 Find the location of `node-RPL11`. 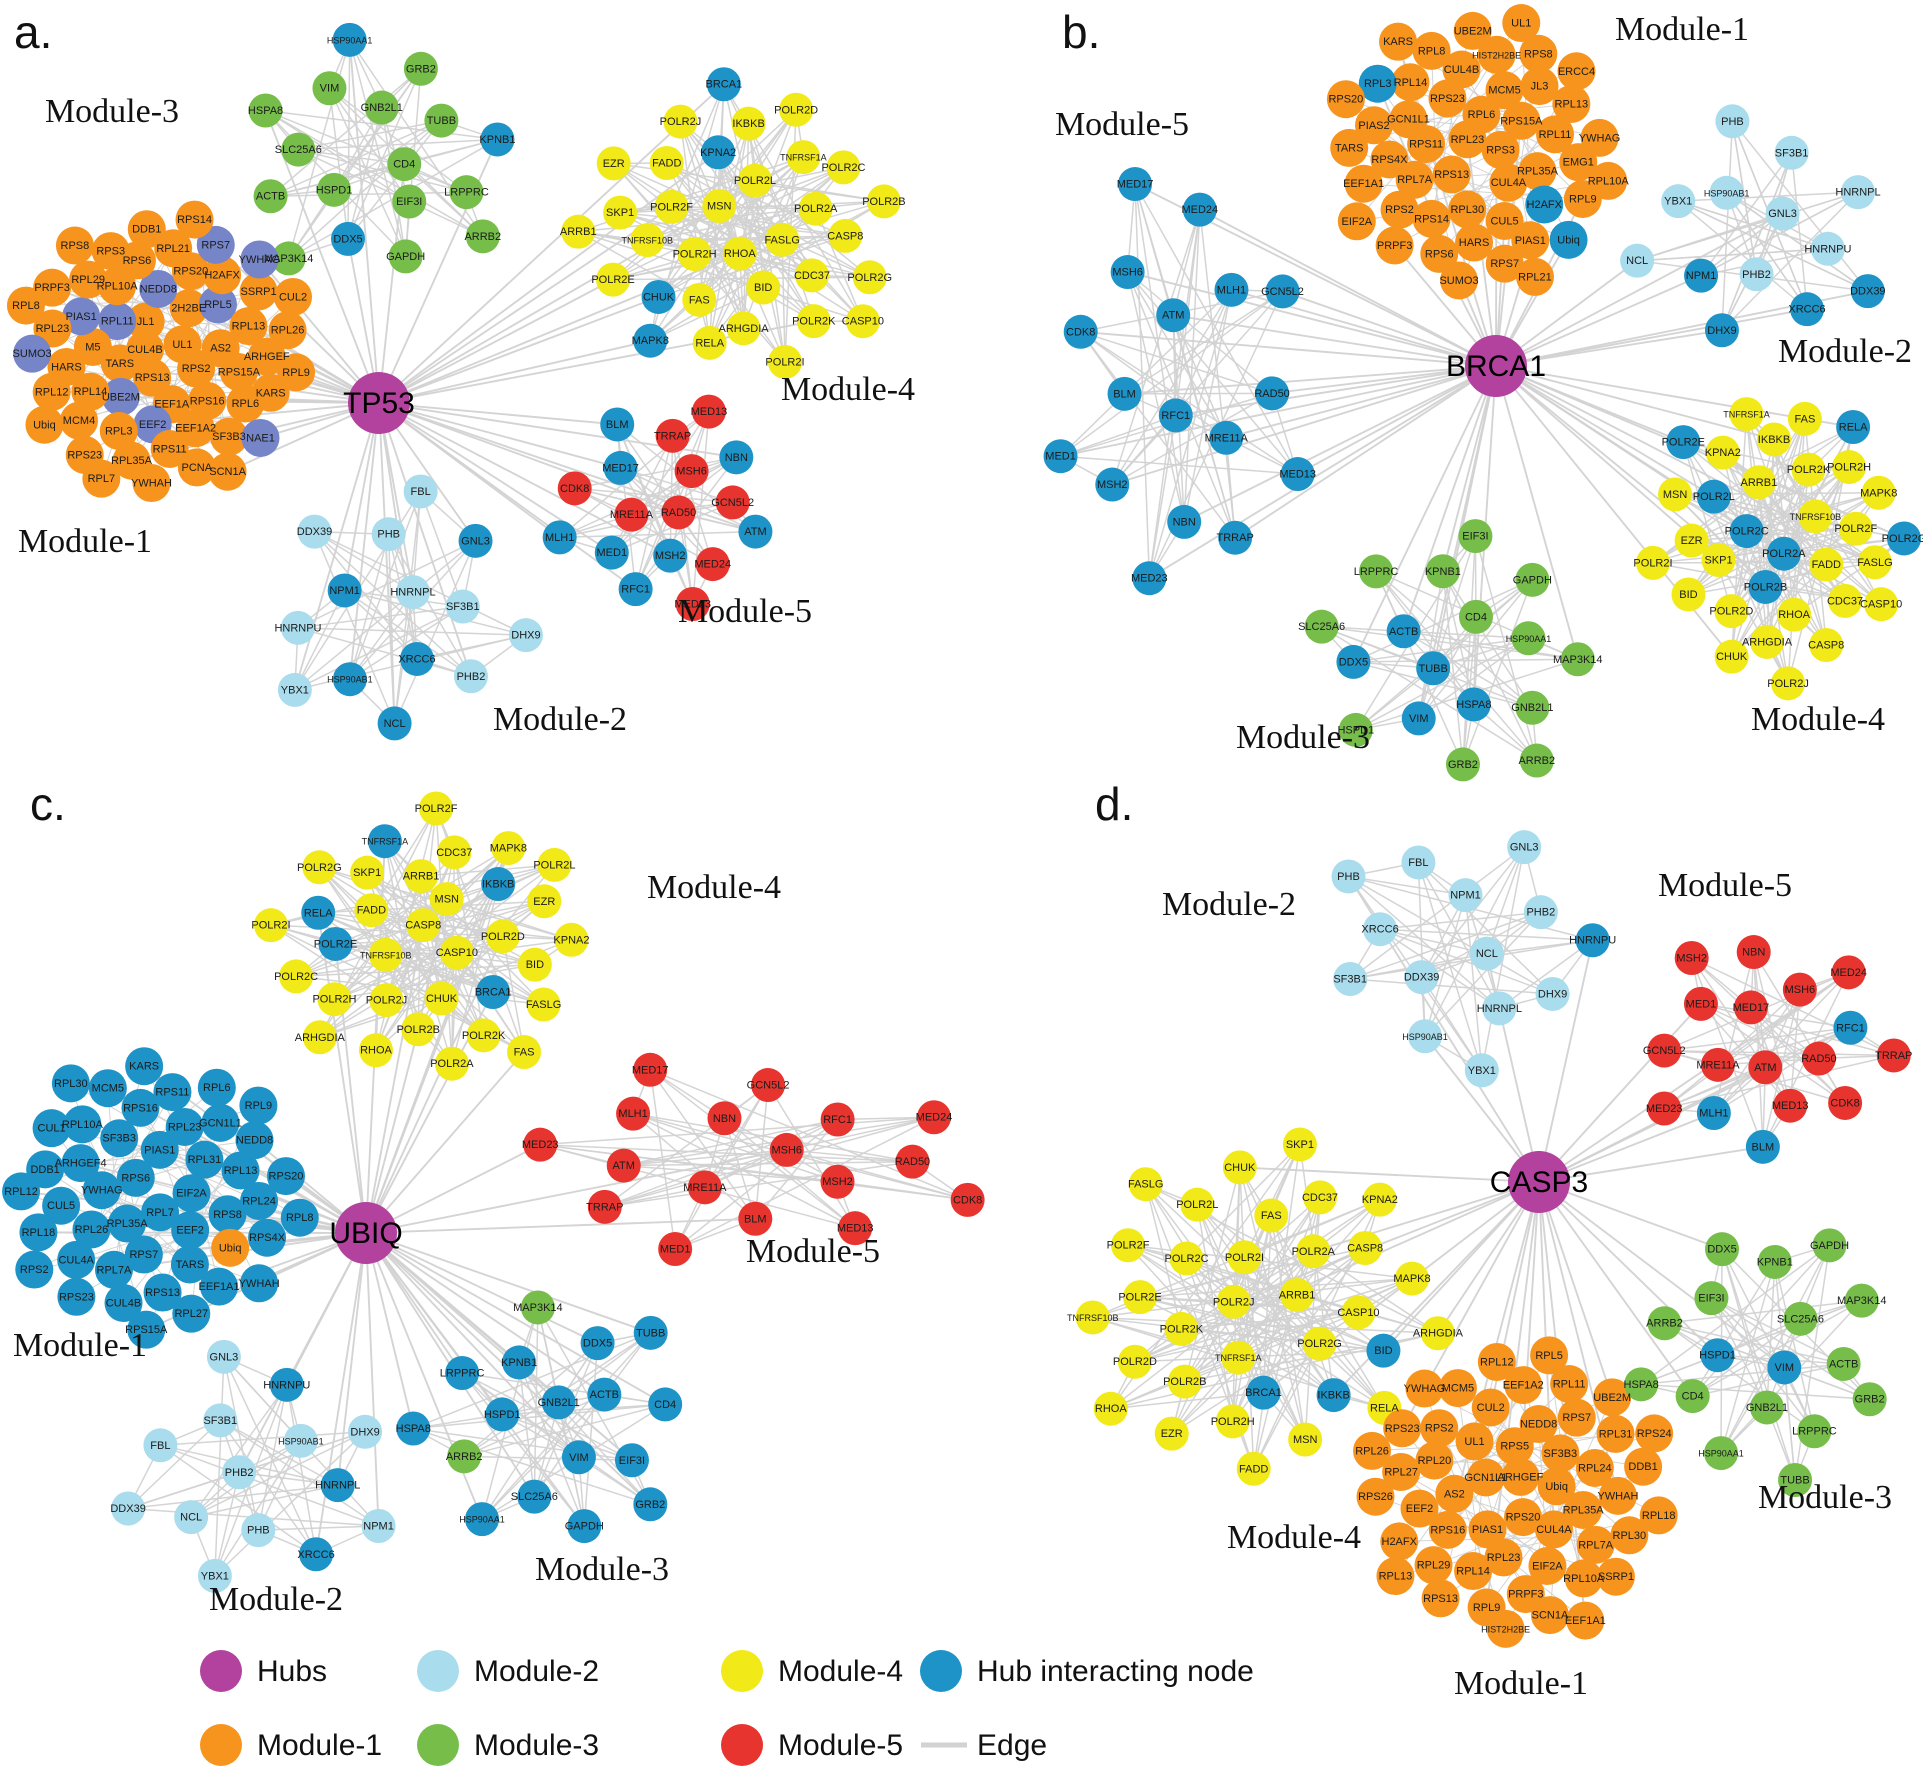

node-RPL11 is located at coordinates (1569, 1383).